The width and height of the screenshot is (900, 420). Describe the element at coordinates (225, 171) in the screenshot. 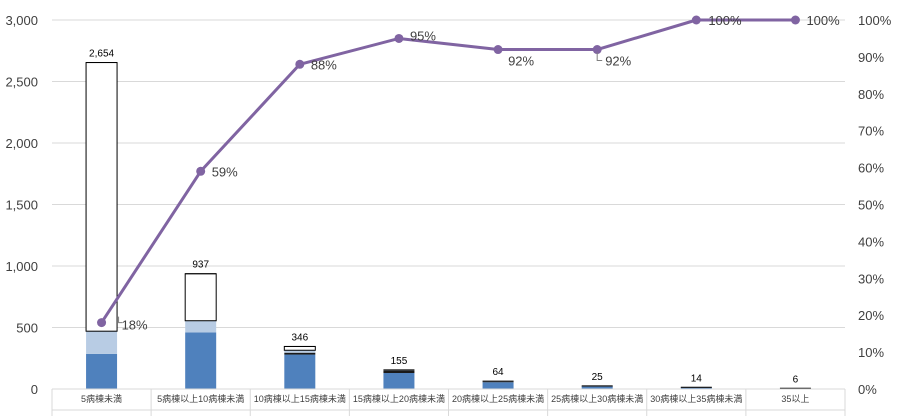

I see `line-data-label: 59%` at that location.